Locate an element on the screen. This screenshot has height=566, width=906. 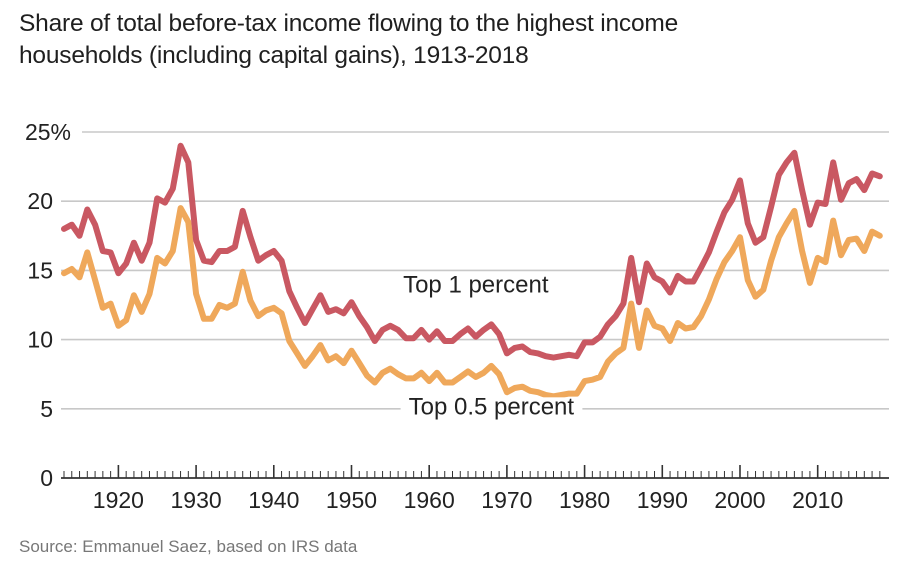
label-top-0-5-percent: Top 0.5 percent is located at coordinates (492, 406).